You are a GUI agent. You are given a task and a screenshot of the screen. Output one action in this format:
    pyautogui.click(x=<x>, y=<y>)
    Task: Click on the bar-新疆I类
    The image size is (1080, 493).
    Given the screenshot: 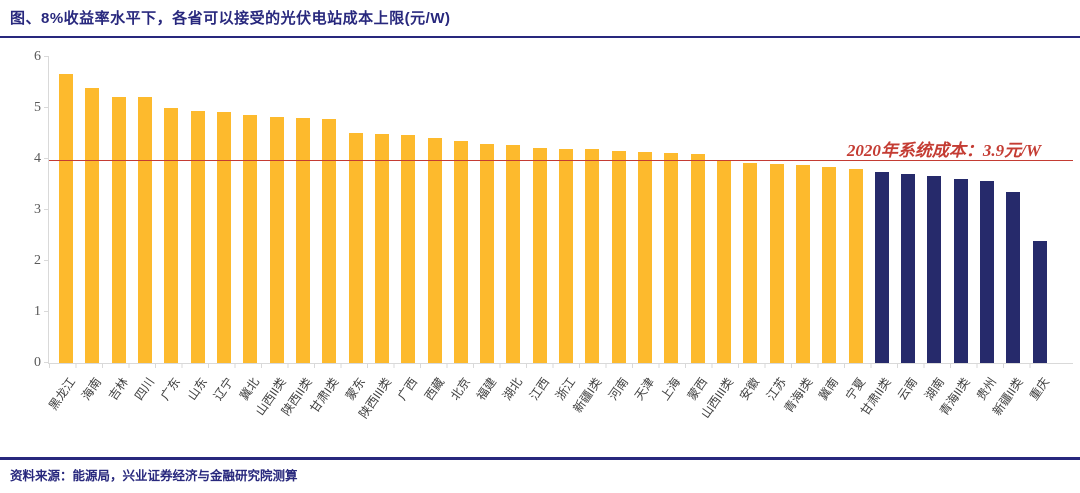 What is the action you would take?
    pyautogui.click(x=592, y=256)
    